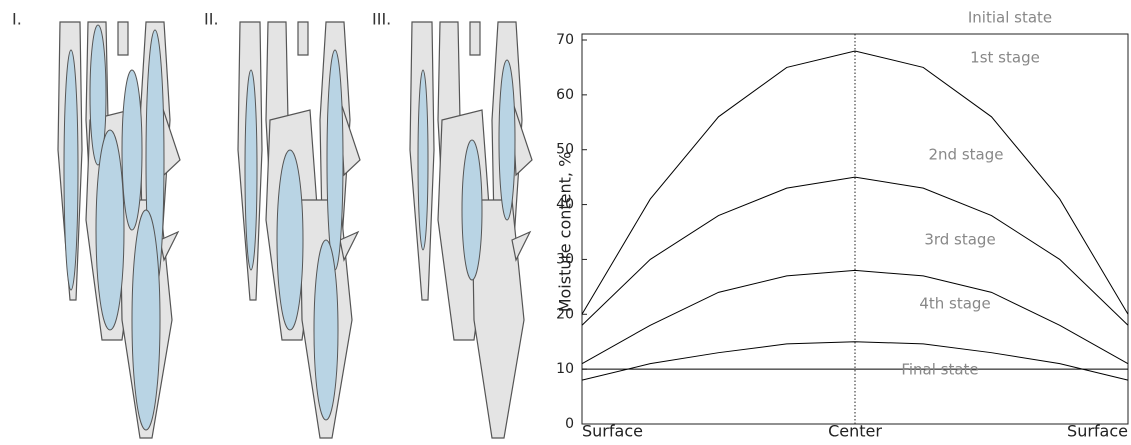 This screenshot has width=1131, height=445. I want to click on panel-1: I., so click(96, 224).